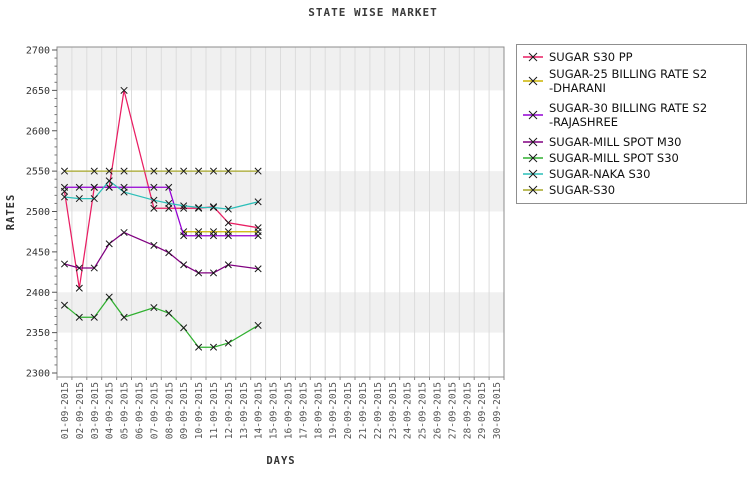 The height and width of the screenshot is (500, 750). I want to click on x-tick-label: 13-09-2015, so click(244, 410).